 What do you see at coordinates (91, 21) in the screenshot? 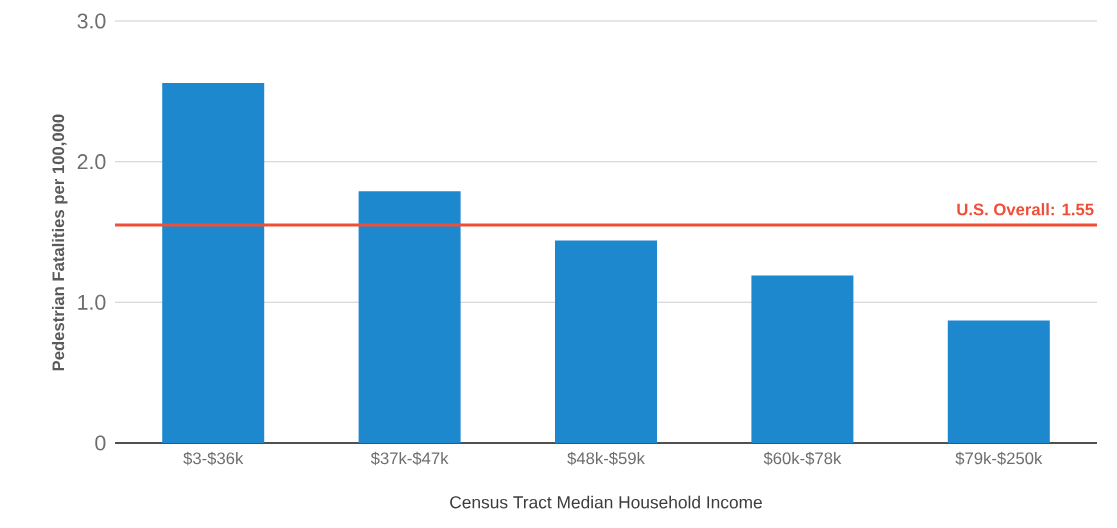
I see `y-tick-label: 3.0` at bounding box center [91, 21].